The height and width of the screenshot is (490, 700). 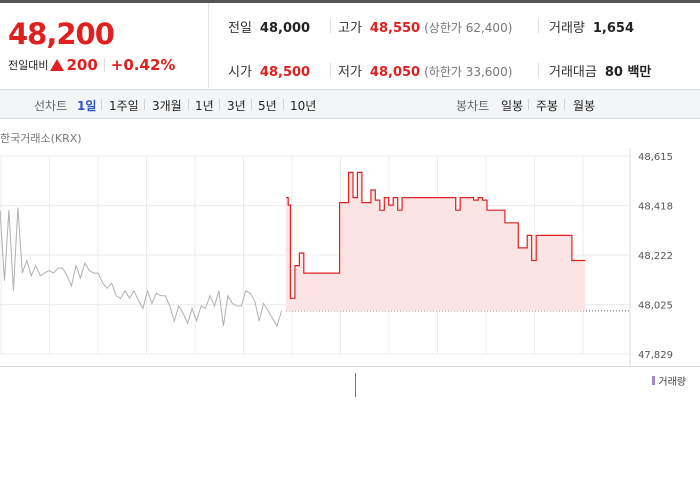 I want to click on volume-legend-label: 거래량, so click(x=672, y=382).